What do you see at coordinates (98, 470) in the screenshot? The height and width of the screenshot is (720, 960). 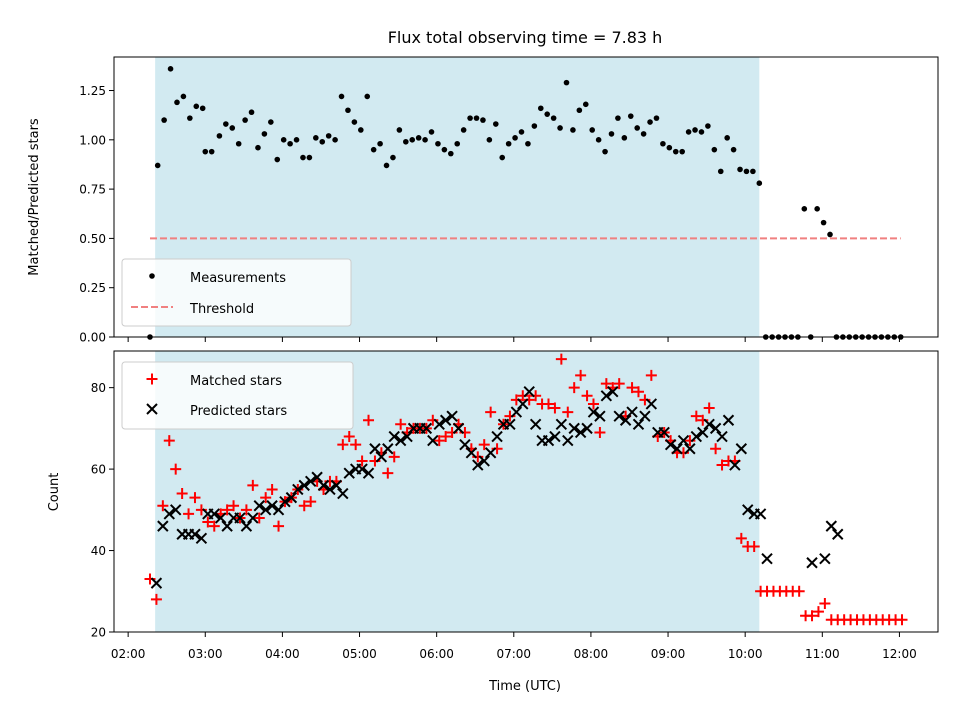 I see `y-tick-label: 60` at bounding box center [98, 470].